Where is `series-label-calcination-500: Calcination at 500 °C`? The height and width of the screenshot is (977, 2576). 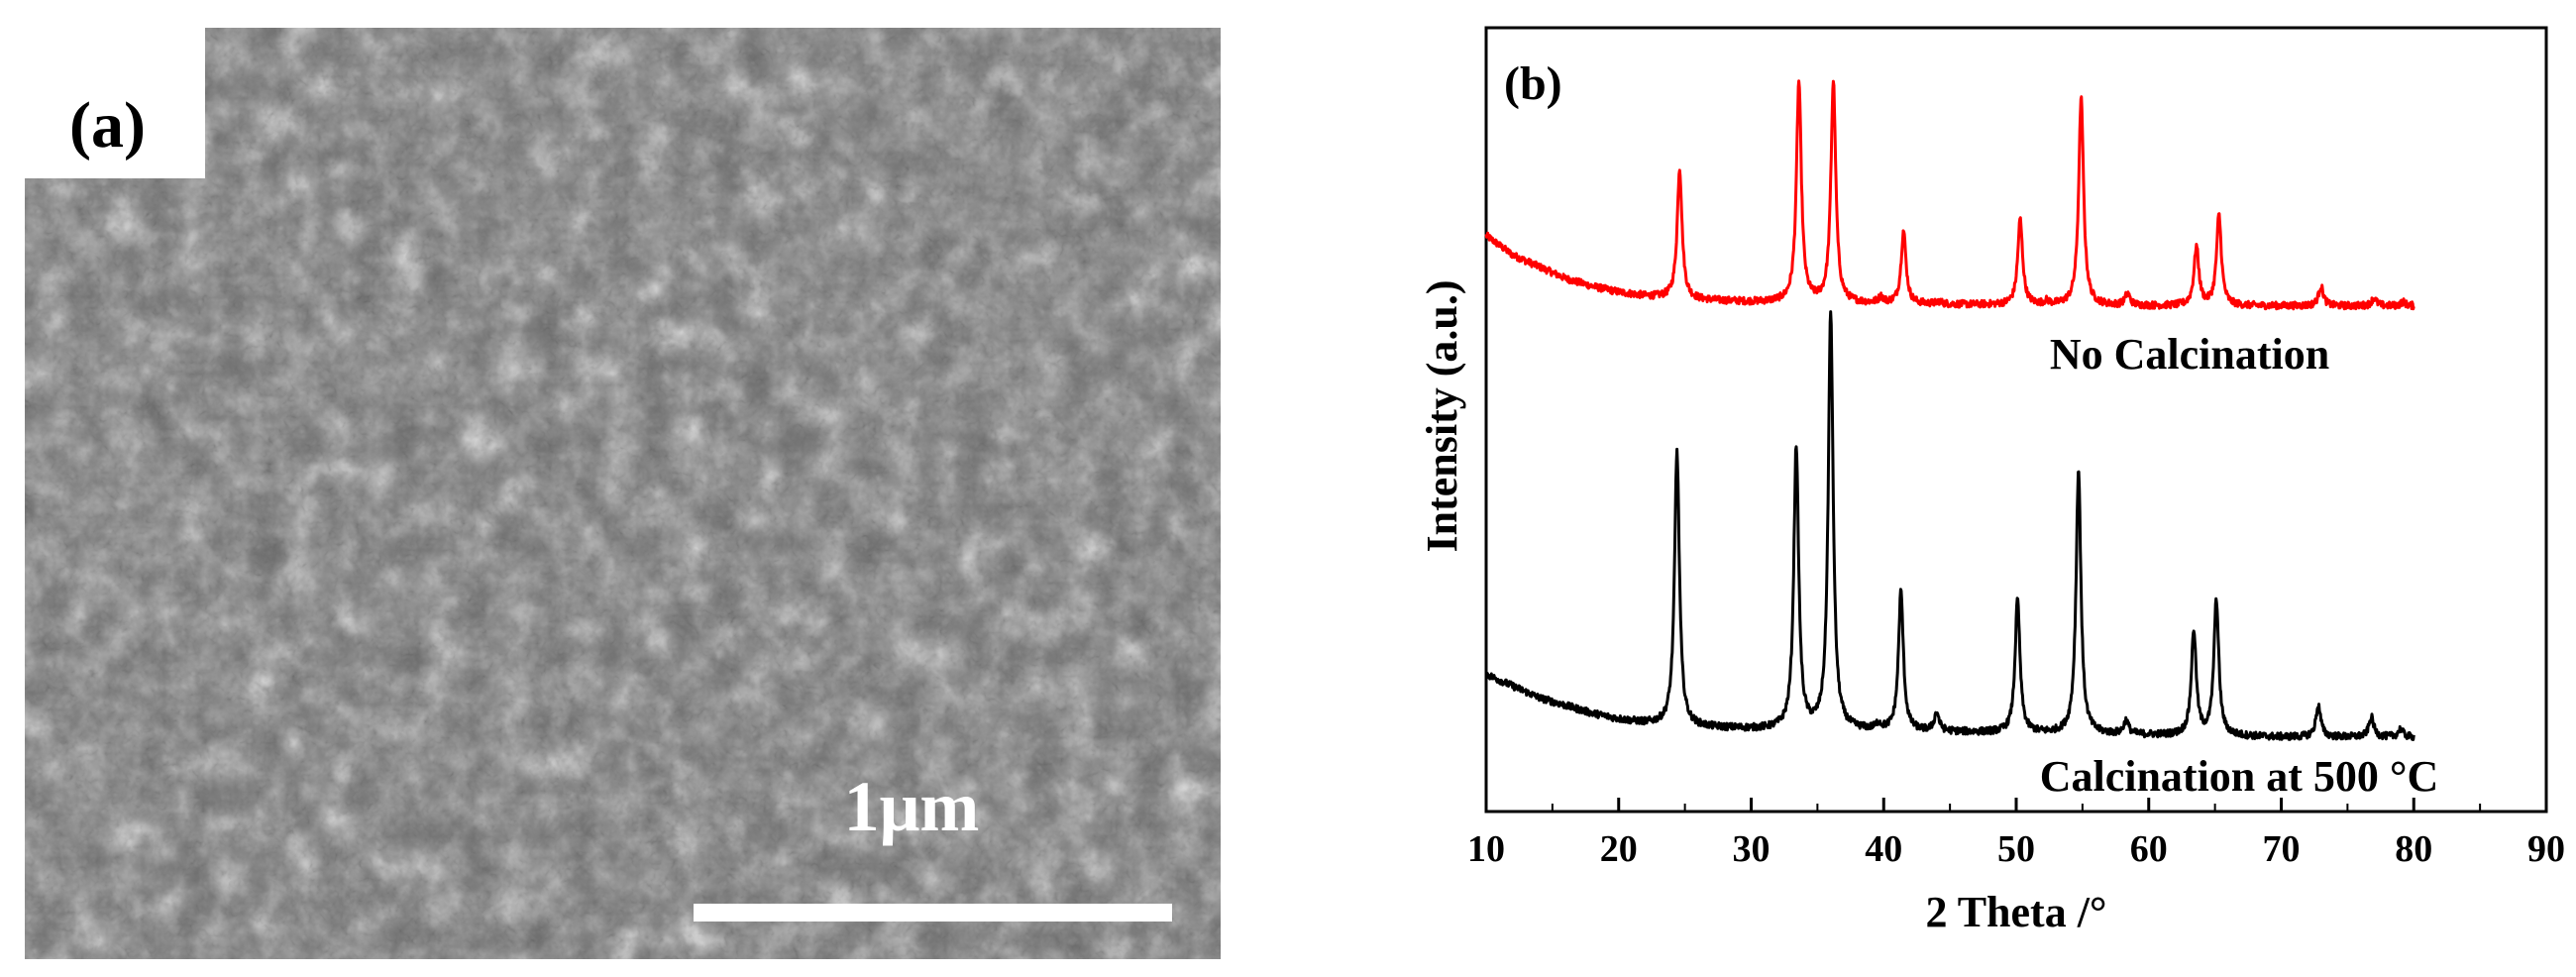
series-label-calcination-500: Calcination at 500 °C is located at coordinates (2239, 776).